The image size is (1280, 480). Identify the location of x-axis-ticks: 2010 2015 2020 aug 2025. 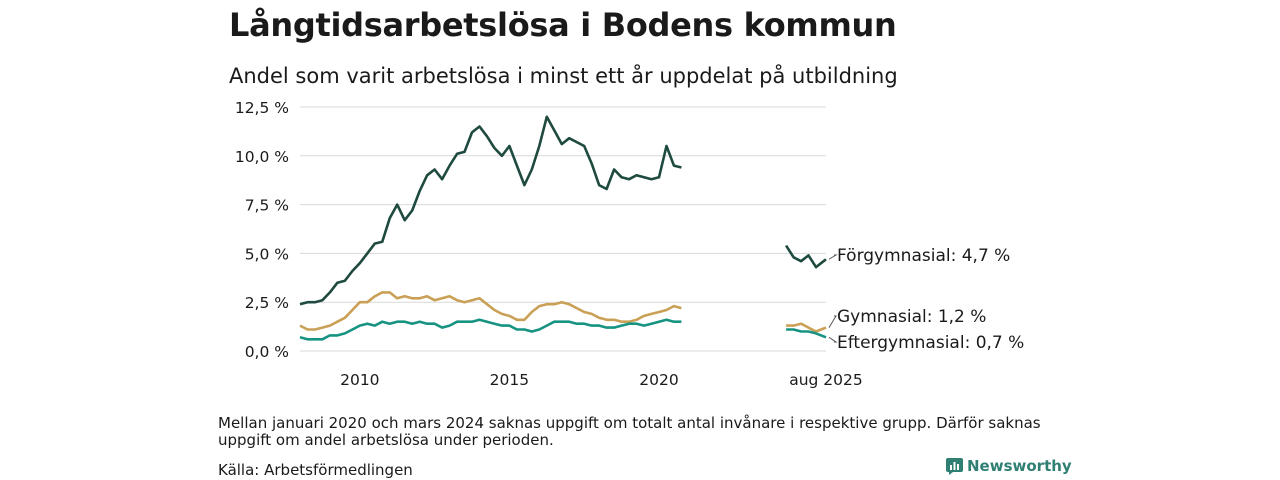
(601, 380).